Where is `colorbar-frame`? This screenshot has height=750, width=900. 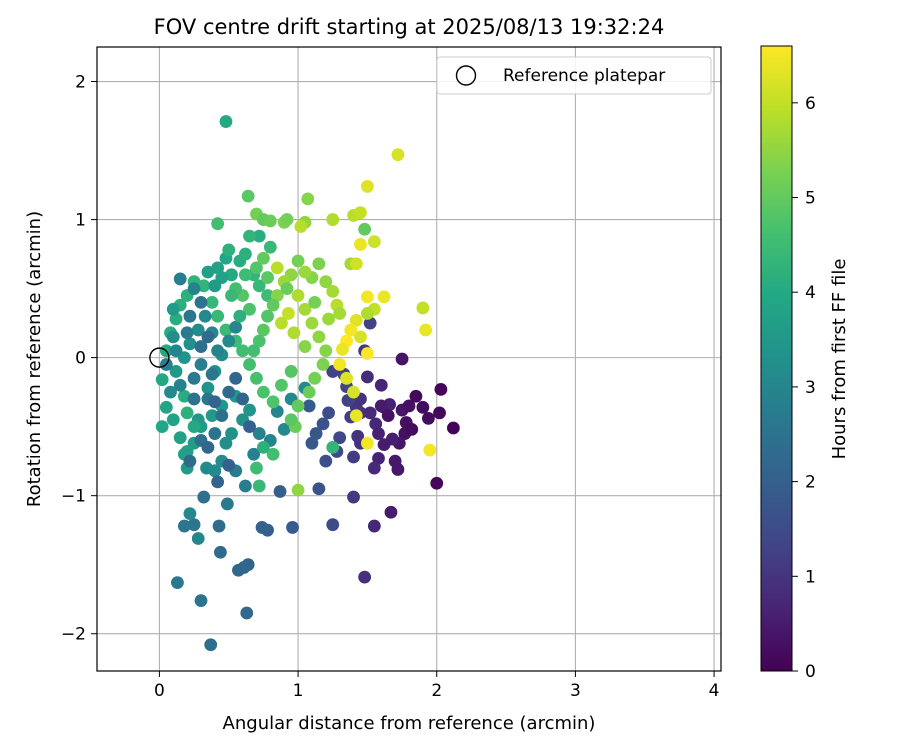 colorbar-frame is located at coordinates (776, 358).